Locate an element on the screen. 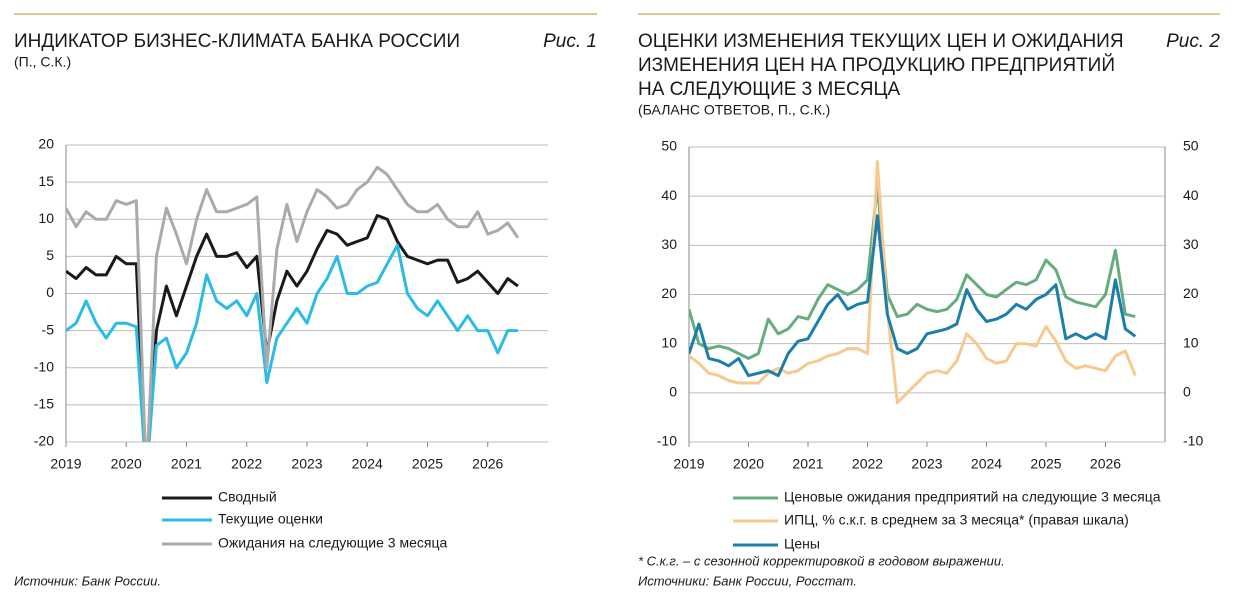 This screenshot has width=1250, height=602. y-tick-label: 15 is located at coordinates (46, 181).